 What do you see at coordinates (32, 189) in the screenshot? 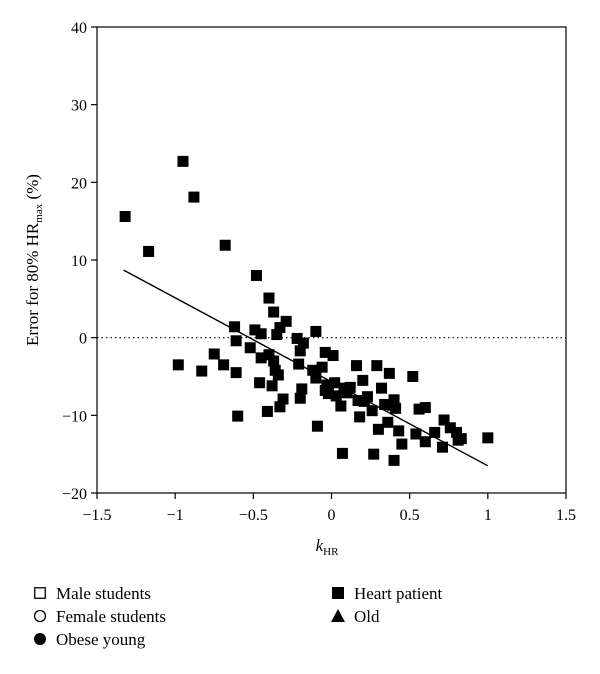
I see `y-axis-label-suffix: (%)` at bounding box center [32, 189].